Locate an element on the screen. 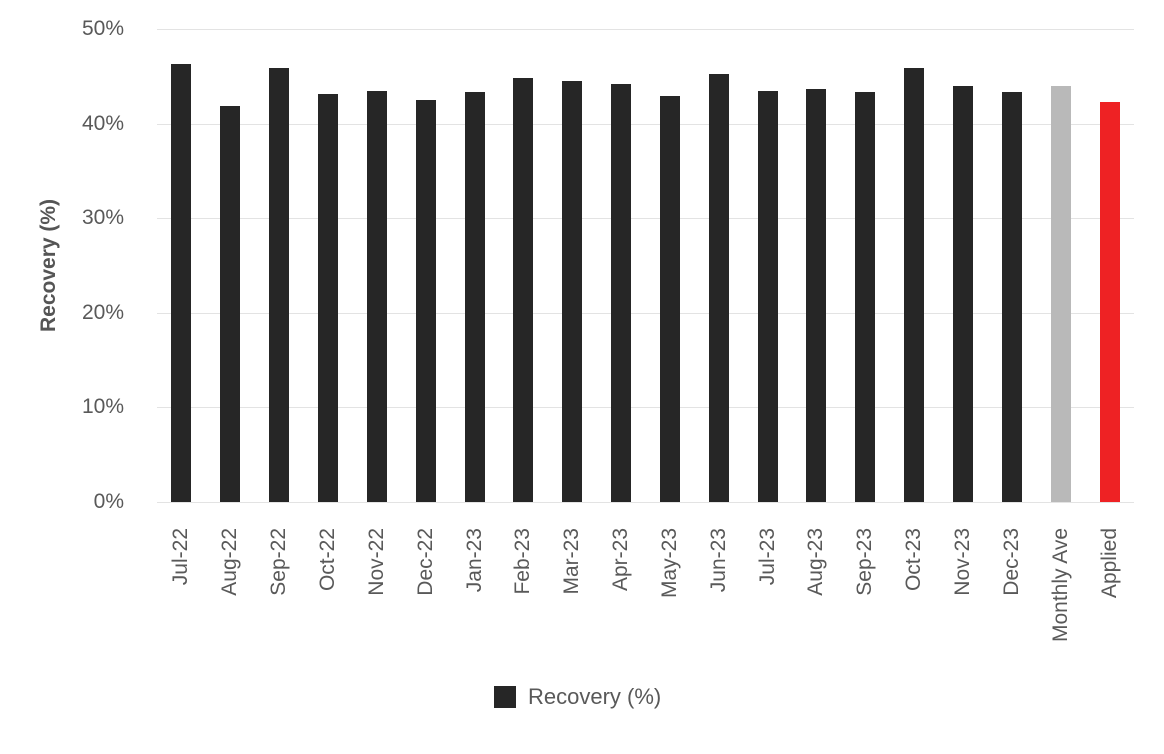 Image resolution: width=1164 pixels, height=754 pixels. x-tick-label: Oct-22 is located at coordinates (327, 560).